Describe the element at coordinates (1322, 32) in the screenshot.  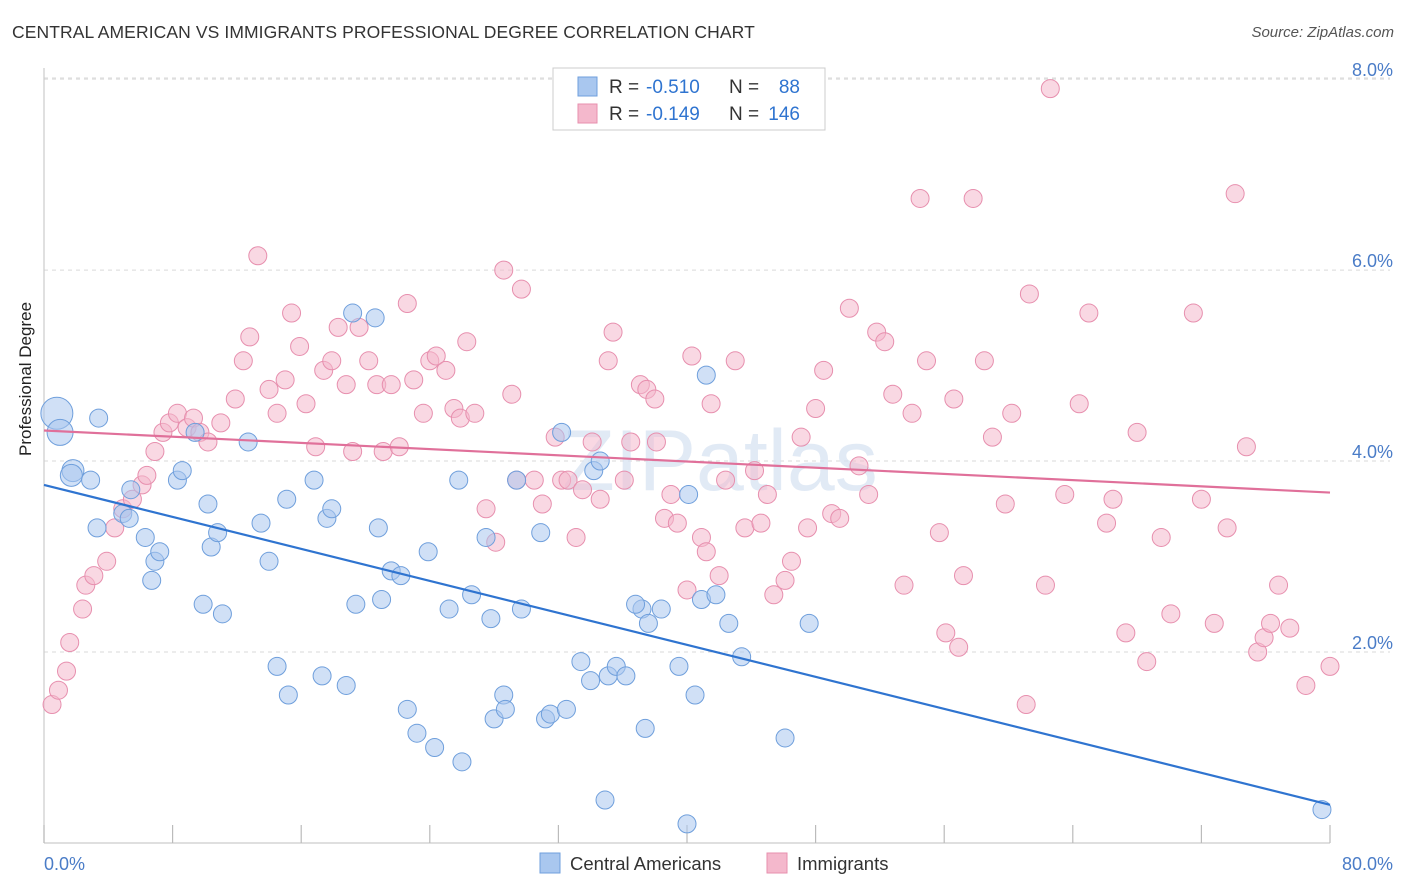
I see `chart-source: Source: ZipAtlas.com` at that location.